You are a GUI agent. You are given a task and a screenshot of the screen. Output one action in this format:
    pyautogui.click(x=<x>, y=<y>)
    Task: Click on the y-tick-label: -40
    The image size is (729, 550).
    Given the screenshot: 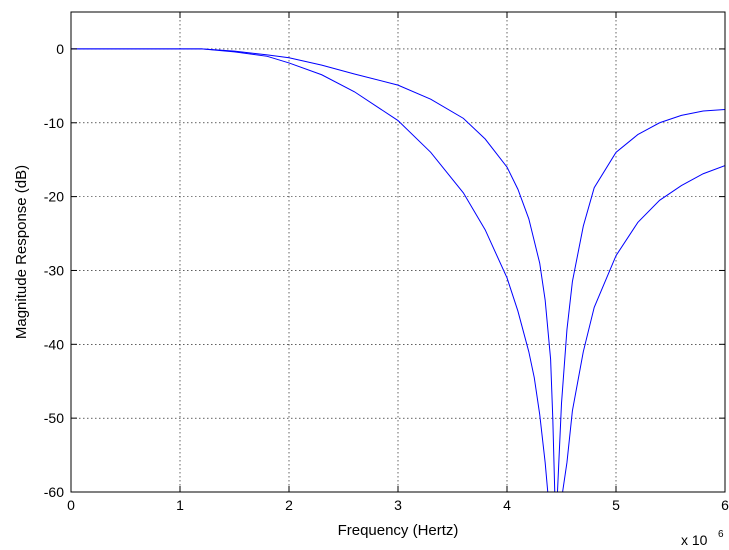 What is the action you would take?
    pyautogui.click(x=54, y=344)
    